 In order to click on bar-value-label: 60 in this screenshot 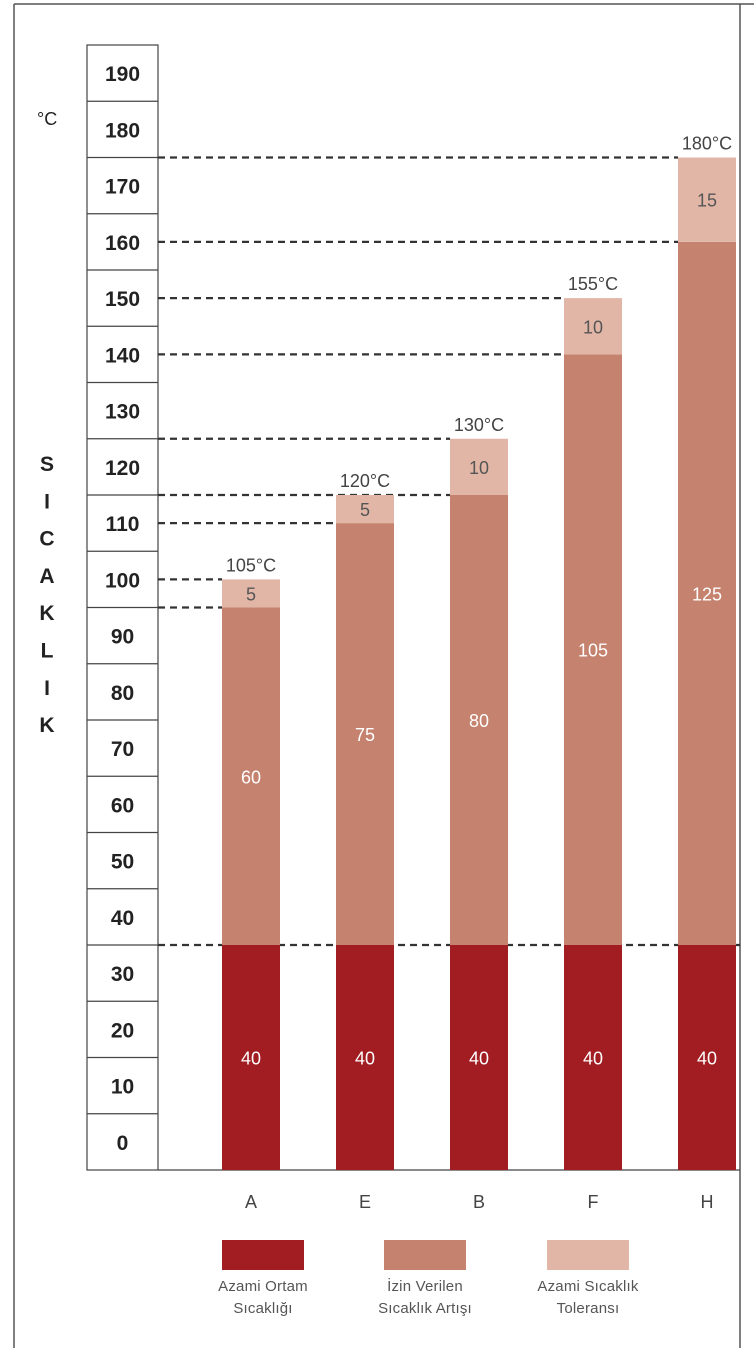, I will do `click(251, 777)`.